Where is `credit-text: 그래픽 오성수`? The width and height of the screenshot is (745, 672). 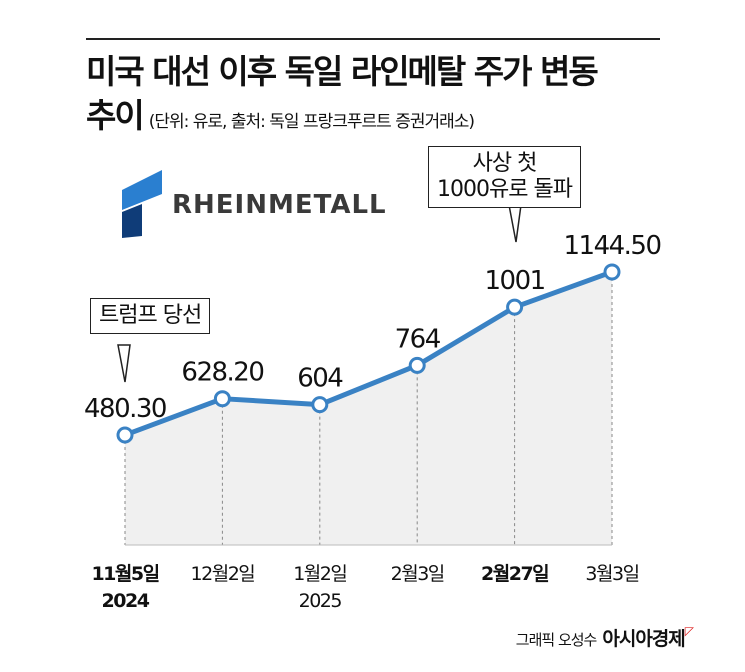 credit-text: 그래픽 오성수 is located at coordinates (556, 640).